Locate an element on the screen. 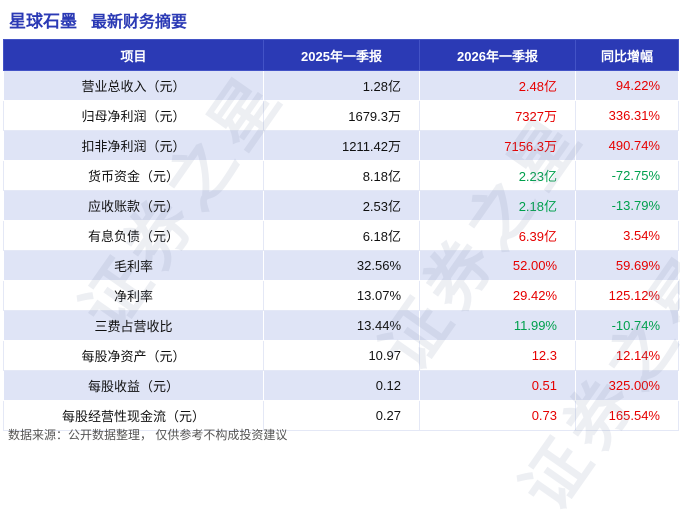 This screenshot has width=680, height=527. item-cell: 应收账款（元） is located at coordinates (133, 205).